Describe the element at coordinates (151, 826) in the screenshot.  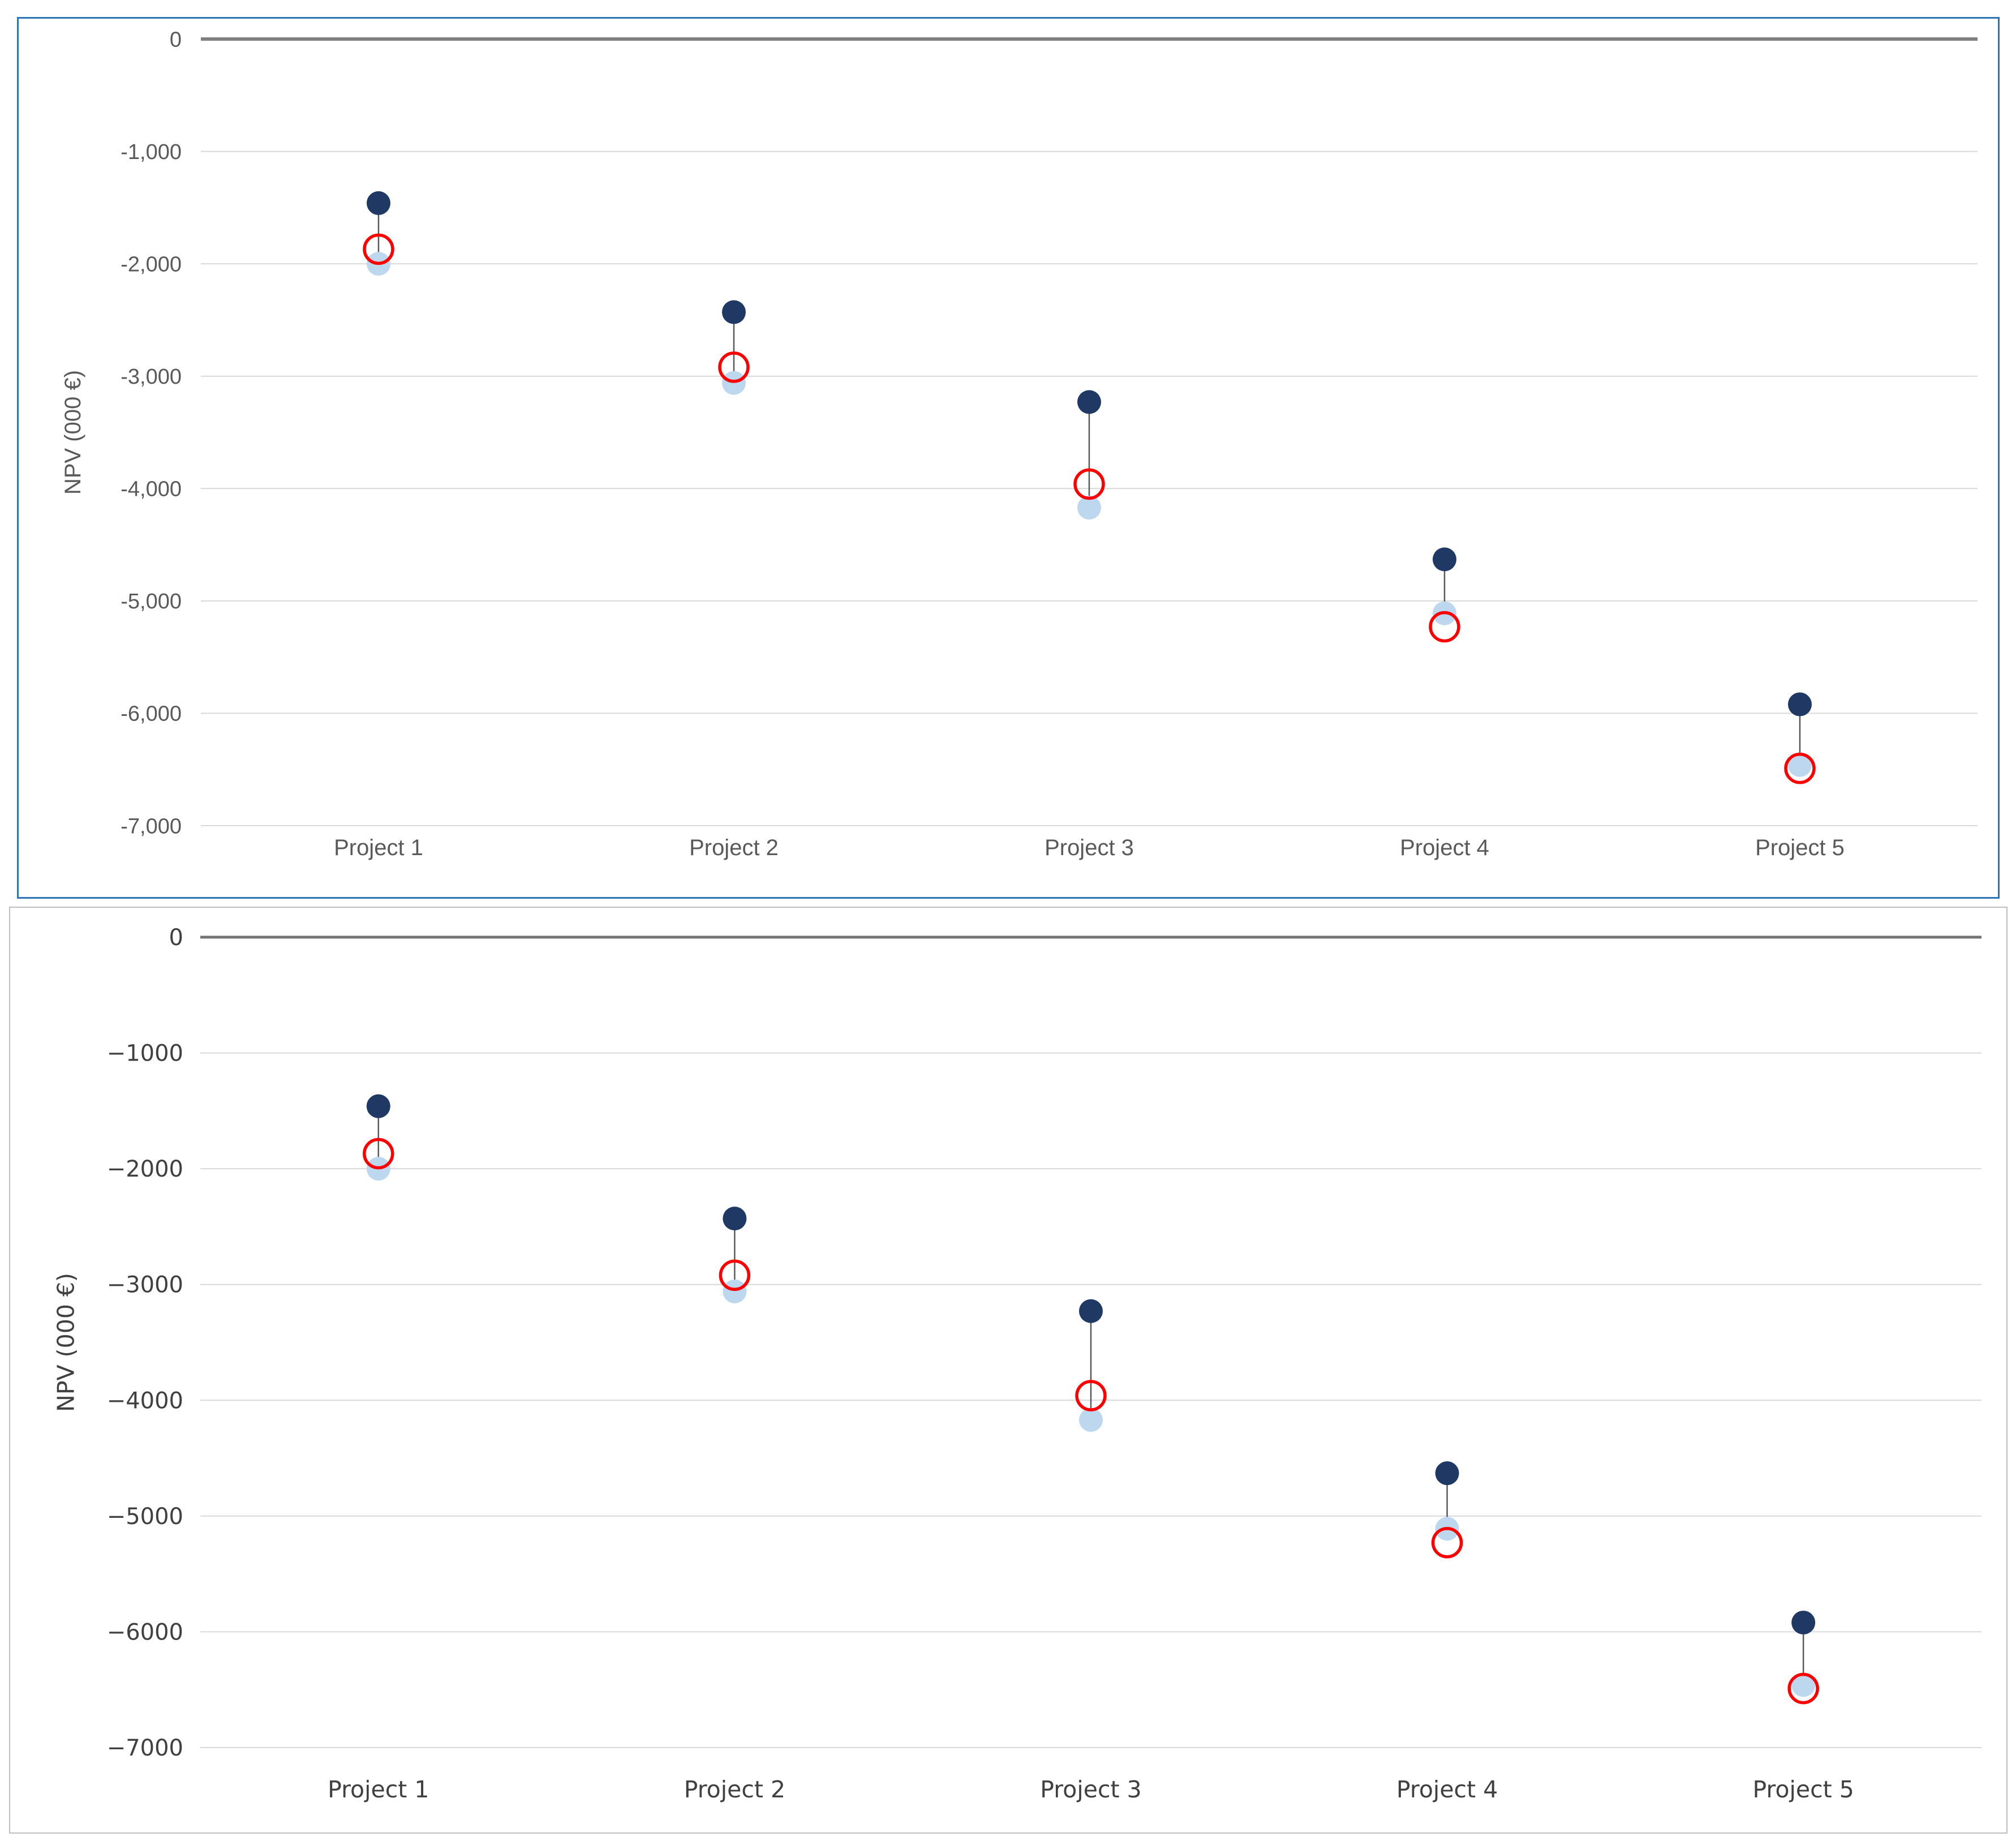
I see `y-tick-label: -7,000` at that location.